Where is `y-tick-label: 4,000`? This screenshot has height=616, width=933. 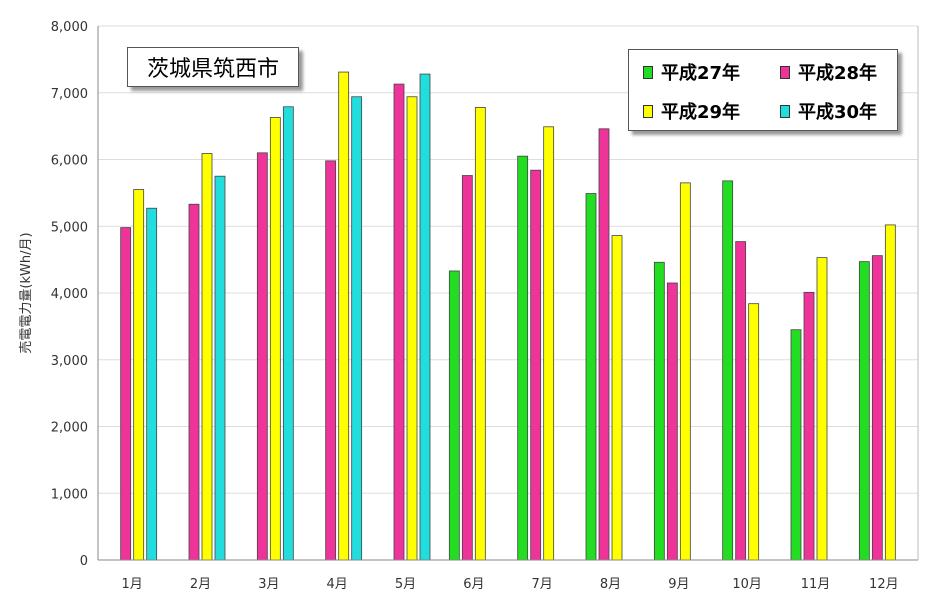 y-tick-label: 4,000 is located at coordinates (69, 294).